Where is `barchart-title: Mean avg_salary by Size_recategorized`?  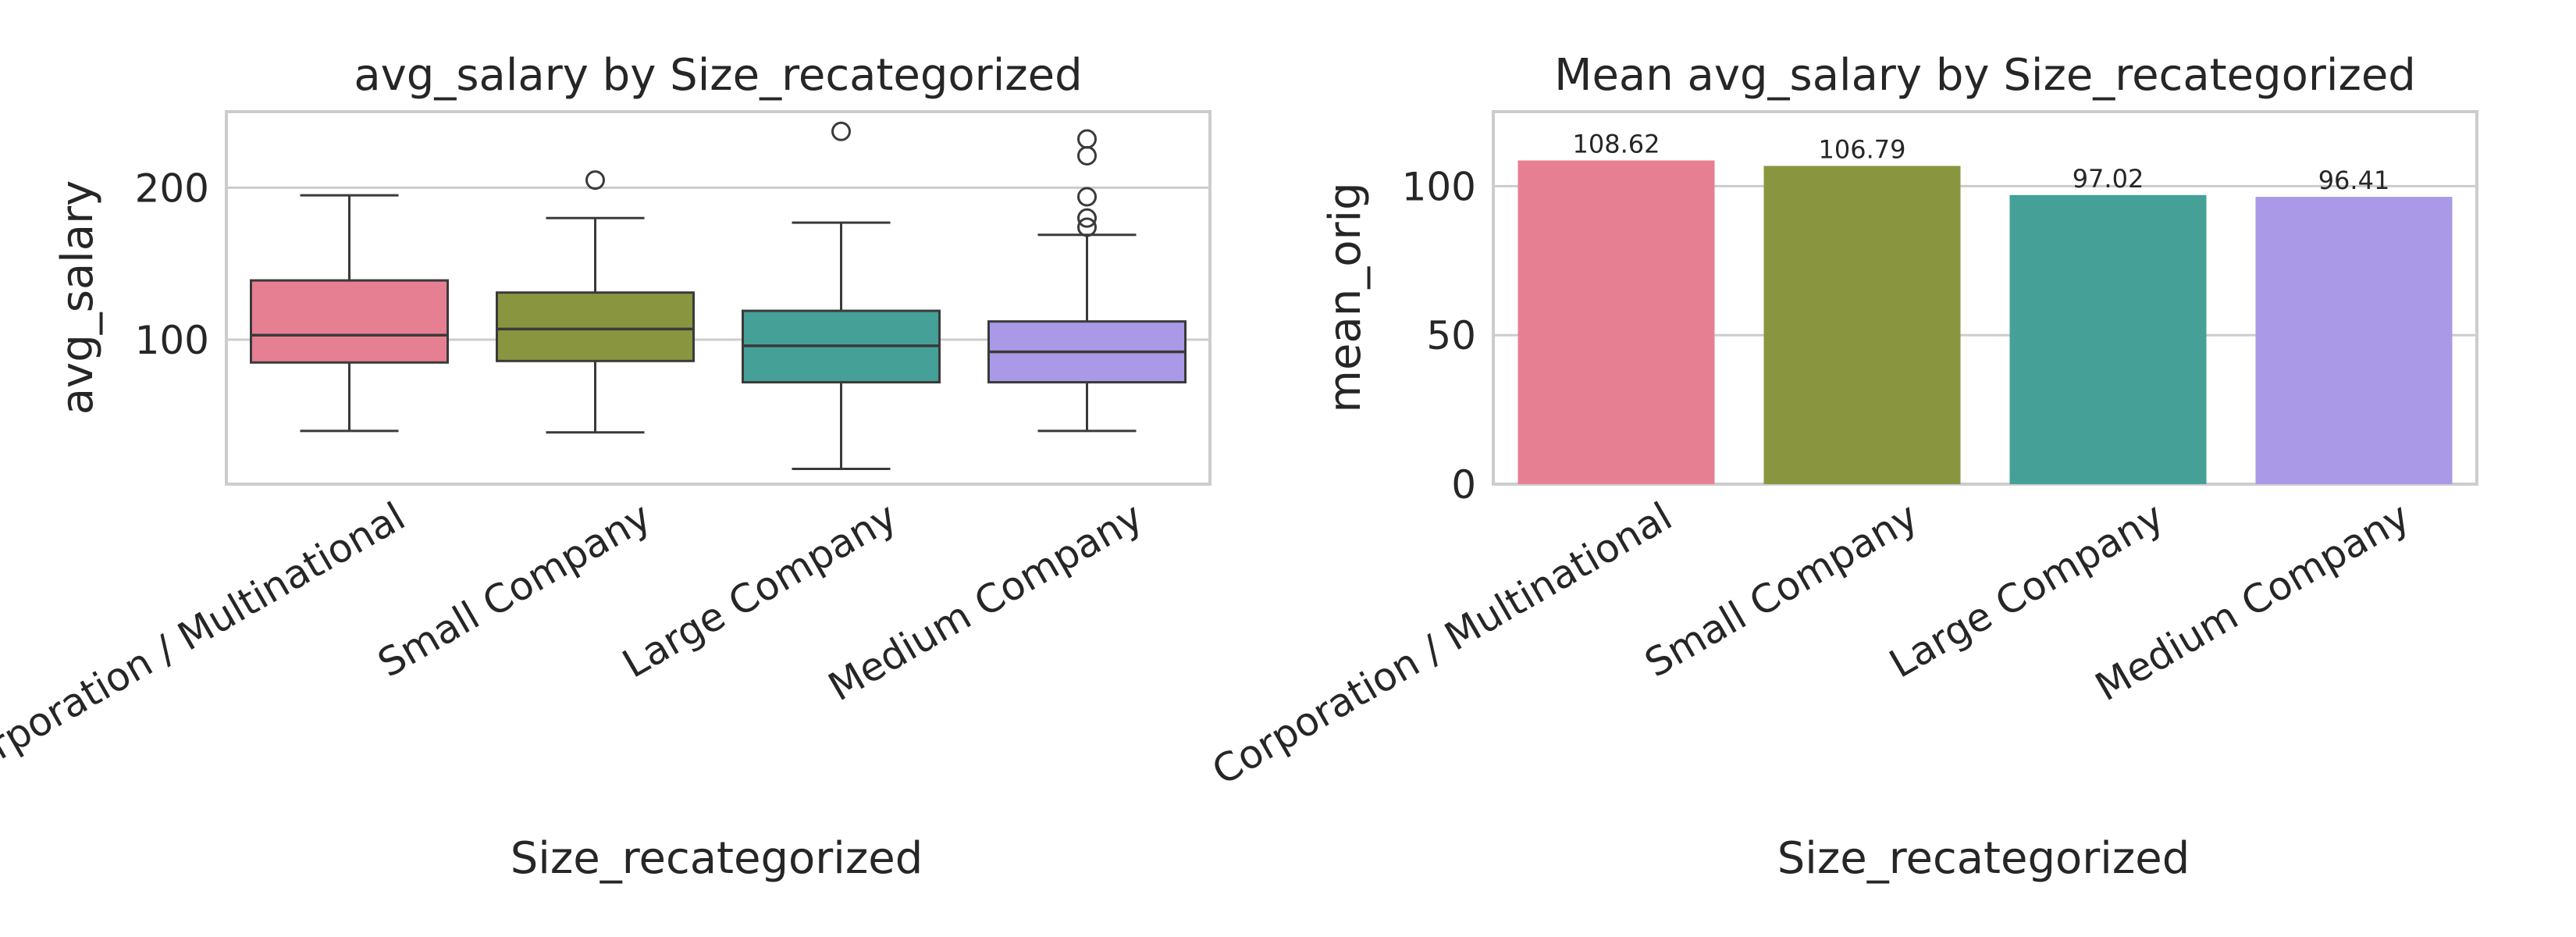
barchart-title: Mean avg_salary by Size_recategorized is located at coordinates (1985, 75).